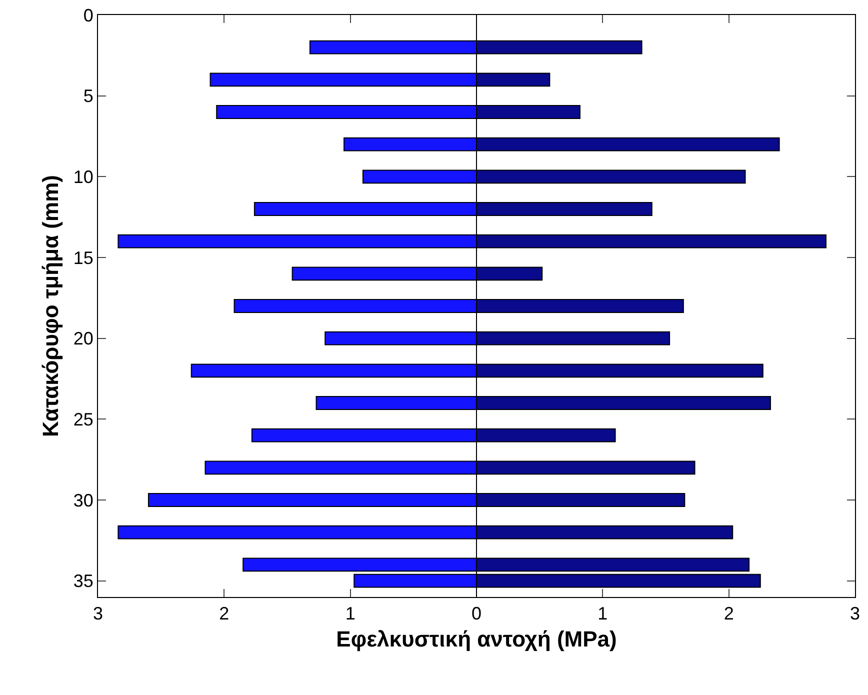 The height and width of the screenshot is (695, 868). I want to click on y-tick-label: 25, so click(83, 419).